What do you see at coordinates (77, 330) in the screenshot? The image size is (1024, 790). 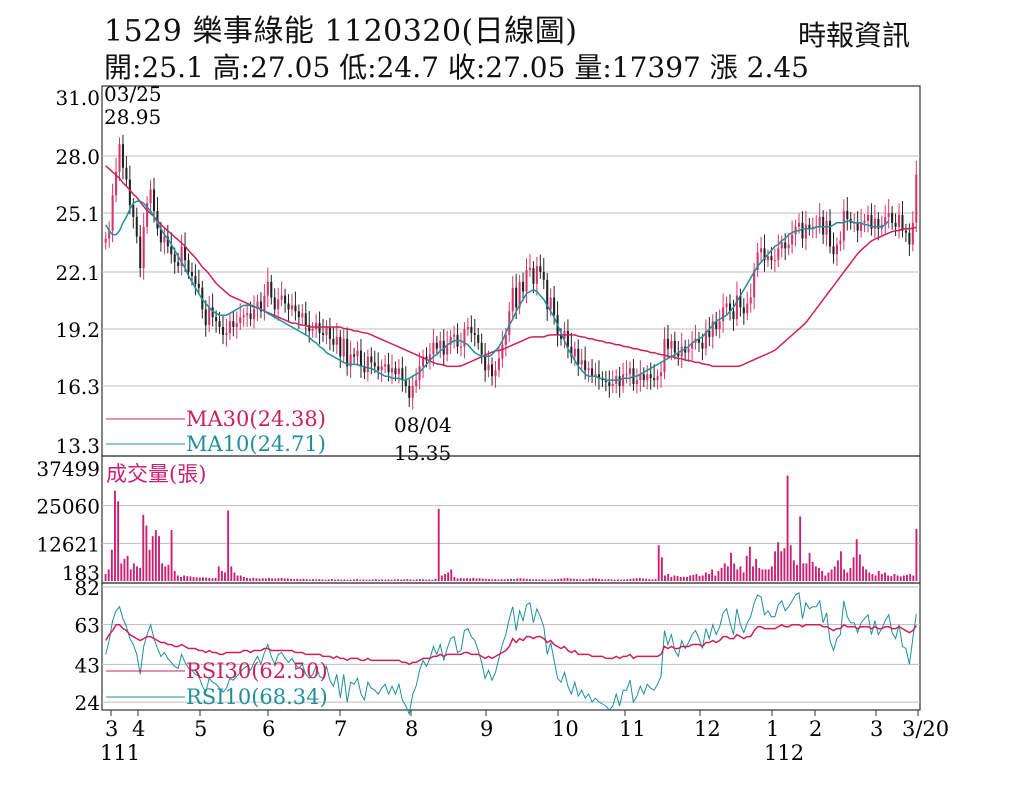 I see `price-y-tick-label: 19.2` at bounding box center [77, 330].